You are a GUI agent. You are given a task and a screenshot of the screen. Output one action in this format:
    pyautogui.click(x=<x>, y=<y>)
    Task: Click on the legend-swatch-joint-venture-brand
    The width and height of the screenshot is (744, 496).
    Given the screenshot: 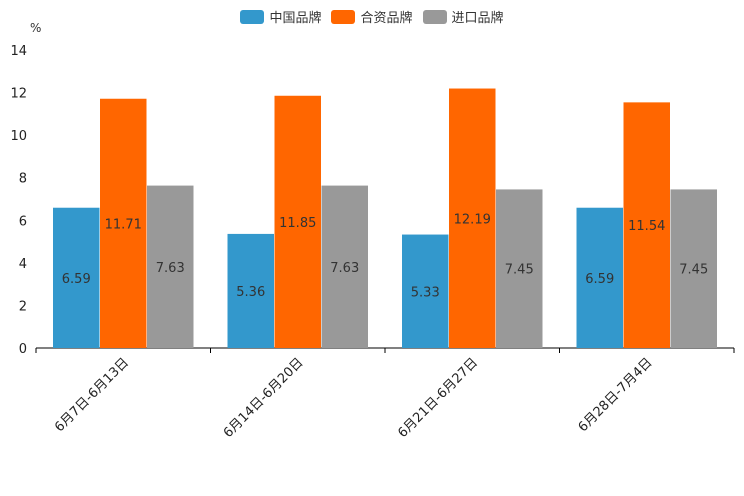 What is the action you would take?
    pyautogui.click(x=343, y=16)
    